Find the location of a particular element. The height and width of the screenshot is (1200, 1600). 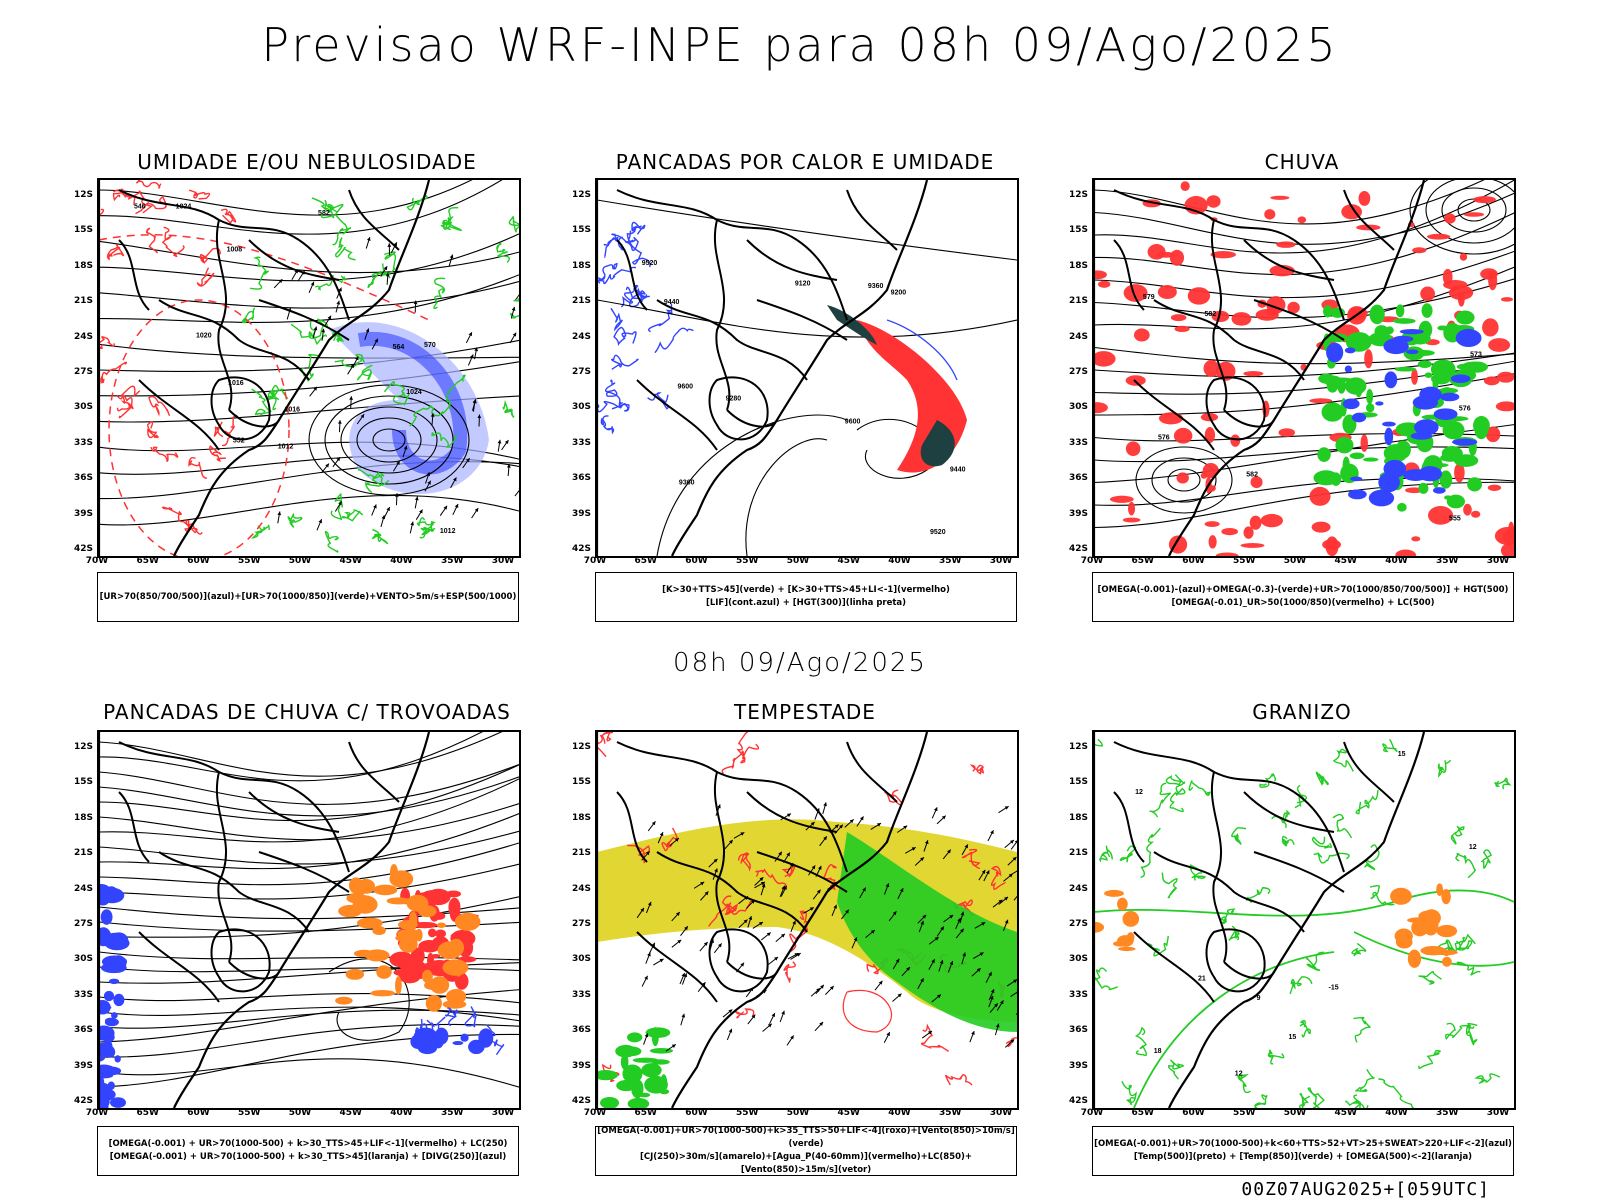

contour-label: 1016 is located at coordinates (236, 383).